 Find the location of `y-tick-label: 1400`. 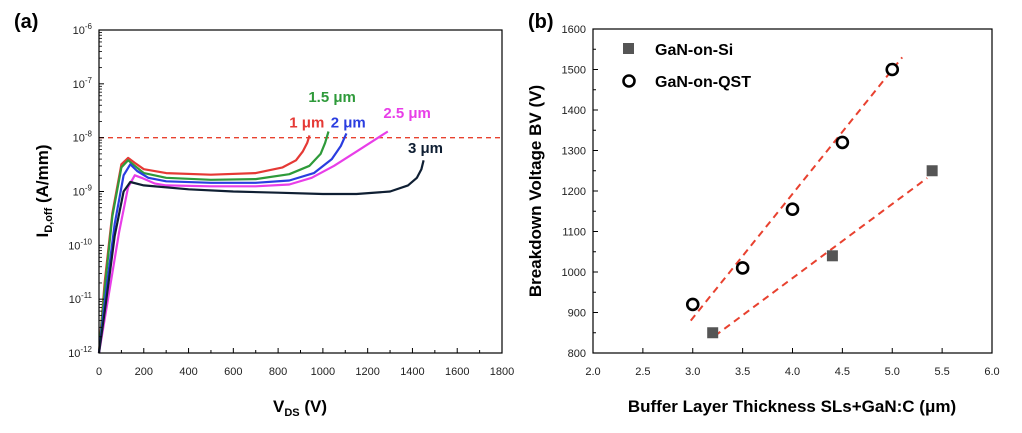

y-tick-label: 1400 is located at coordinates (574, 111).